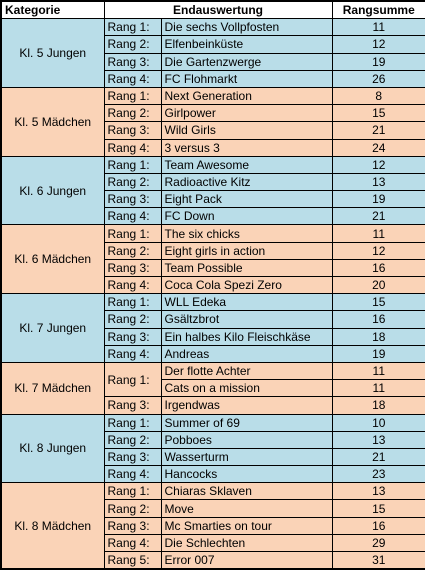 This screenshot has height=573, width=425. What do you see at coordinates (213, 61) in the screenshot?
I see `table-row: Rang 3: Die Gartenzwerge 19` at bounding box center [213, 61].